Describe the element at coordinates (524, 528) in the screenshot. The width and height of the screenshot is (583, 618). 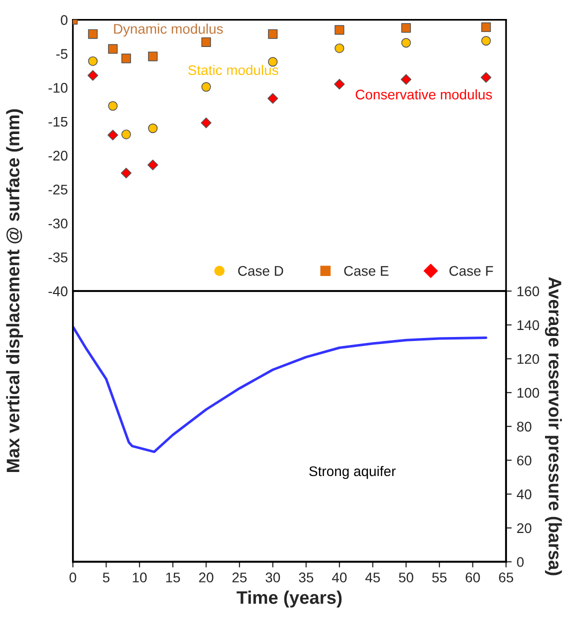
I see `y2-tick-label: 20` at that location.